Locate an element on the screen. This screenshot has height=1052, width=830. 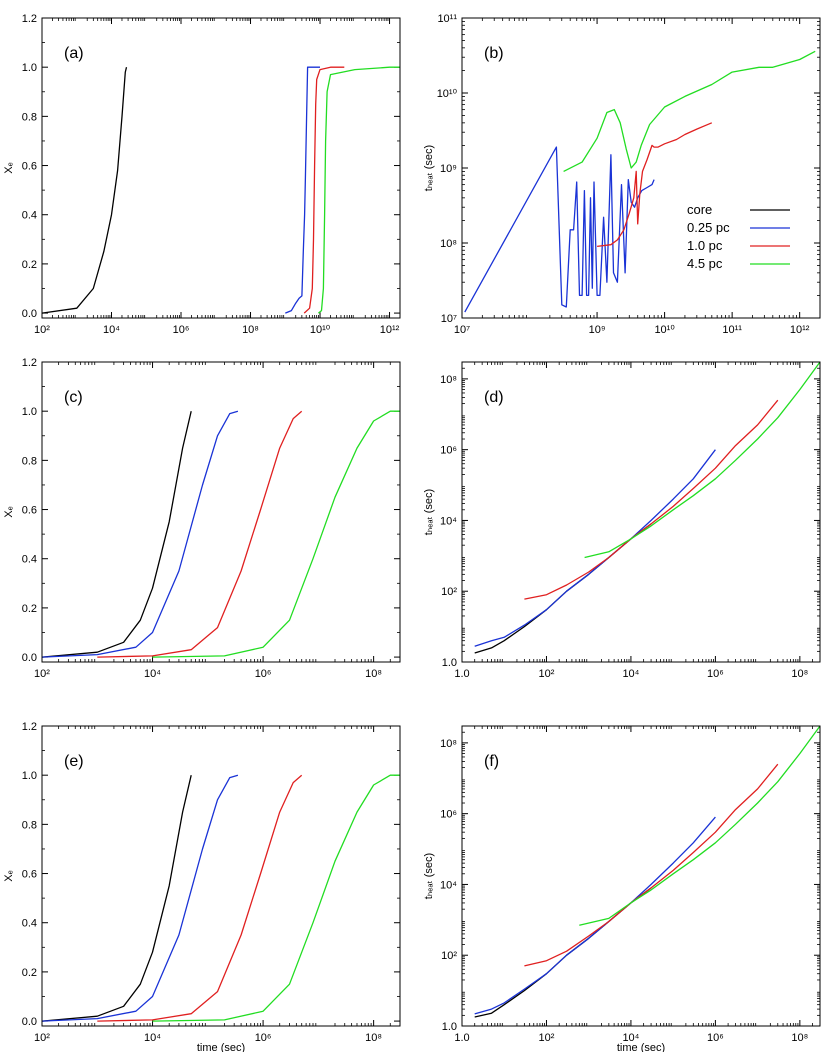
y-tick-label: 10⁴ is located at coordinates (448, 521).